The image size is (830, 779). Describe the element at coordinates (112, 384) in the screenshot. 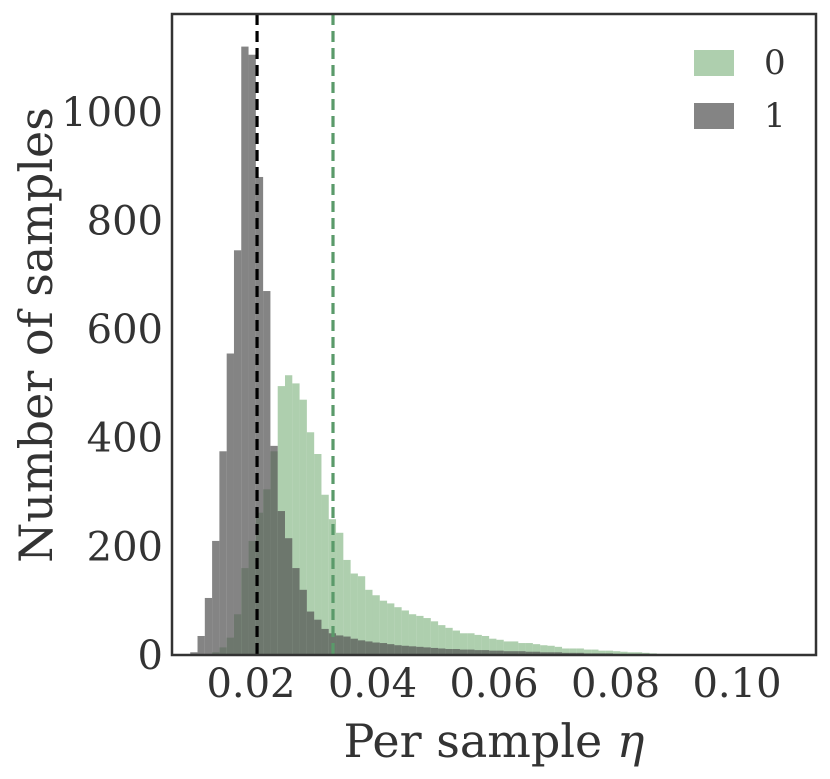

I see `y-tick-labels: 0 200 400 600 800 1000` at that location.